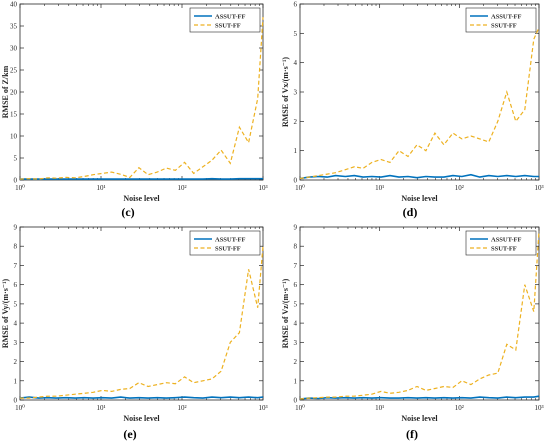  I want to click on y-axis-label: RMSE of Vx/(m·s⁻¹), so click(285, 92).